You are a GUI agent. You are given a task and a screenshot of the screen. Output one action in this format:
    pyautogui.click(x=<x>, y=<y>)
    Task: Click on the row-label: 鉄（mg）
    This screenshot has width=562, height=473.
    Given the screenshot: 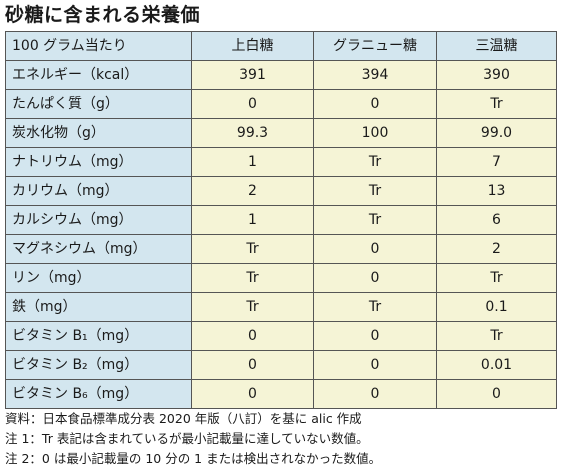 What is the action you would take?
    pyautogui.click(x=98, y=307)
    